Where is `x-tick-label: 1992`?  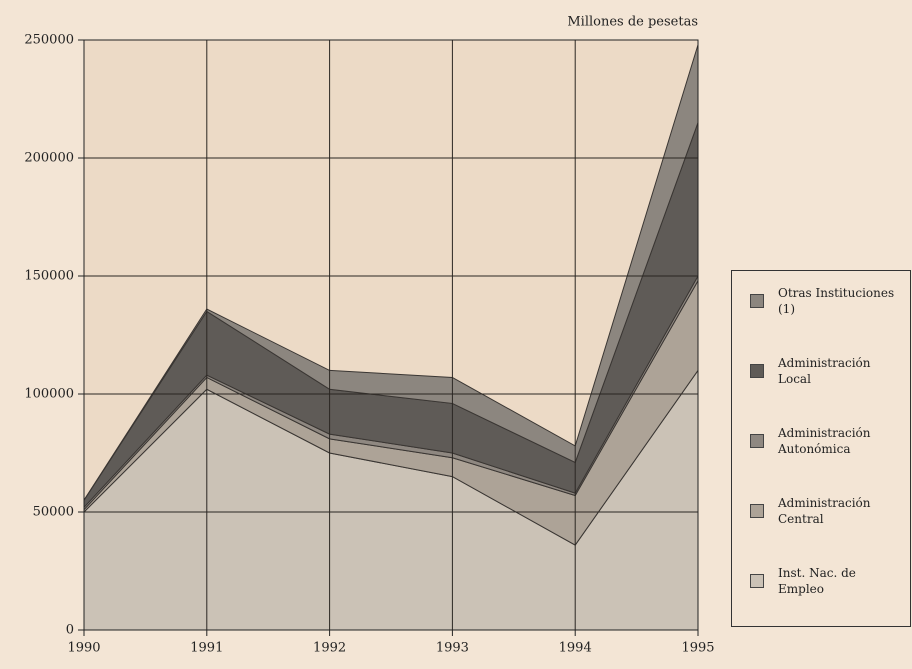
x-tick-label: 1992 is located at coordinates (329, 648).